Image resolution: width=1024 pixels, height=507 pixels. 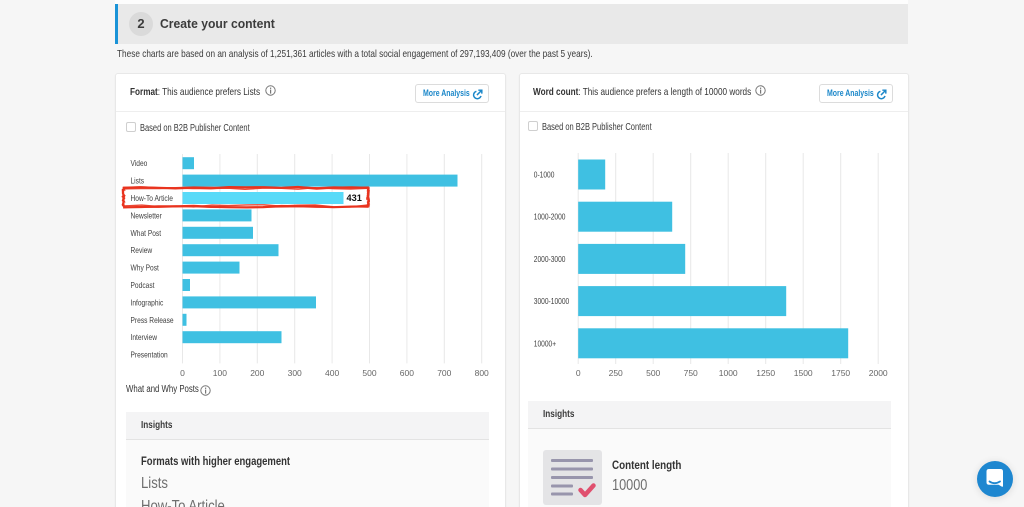 What do you see at coordinates (332, 373) in the screenshot?
I see `svg-text: 400` at bounding box center [332, 373].